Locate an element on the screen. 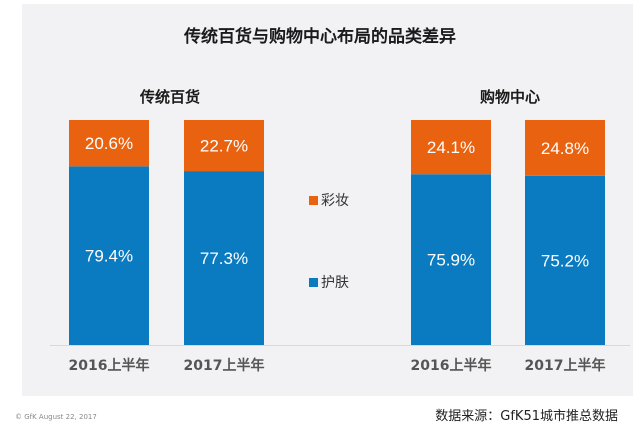 The height and width of the screenshot is (428, 640). legend-item-makeup: 彩妆 is located at coordinates (329, 200).